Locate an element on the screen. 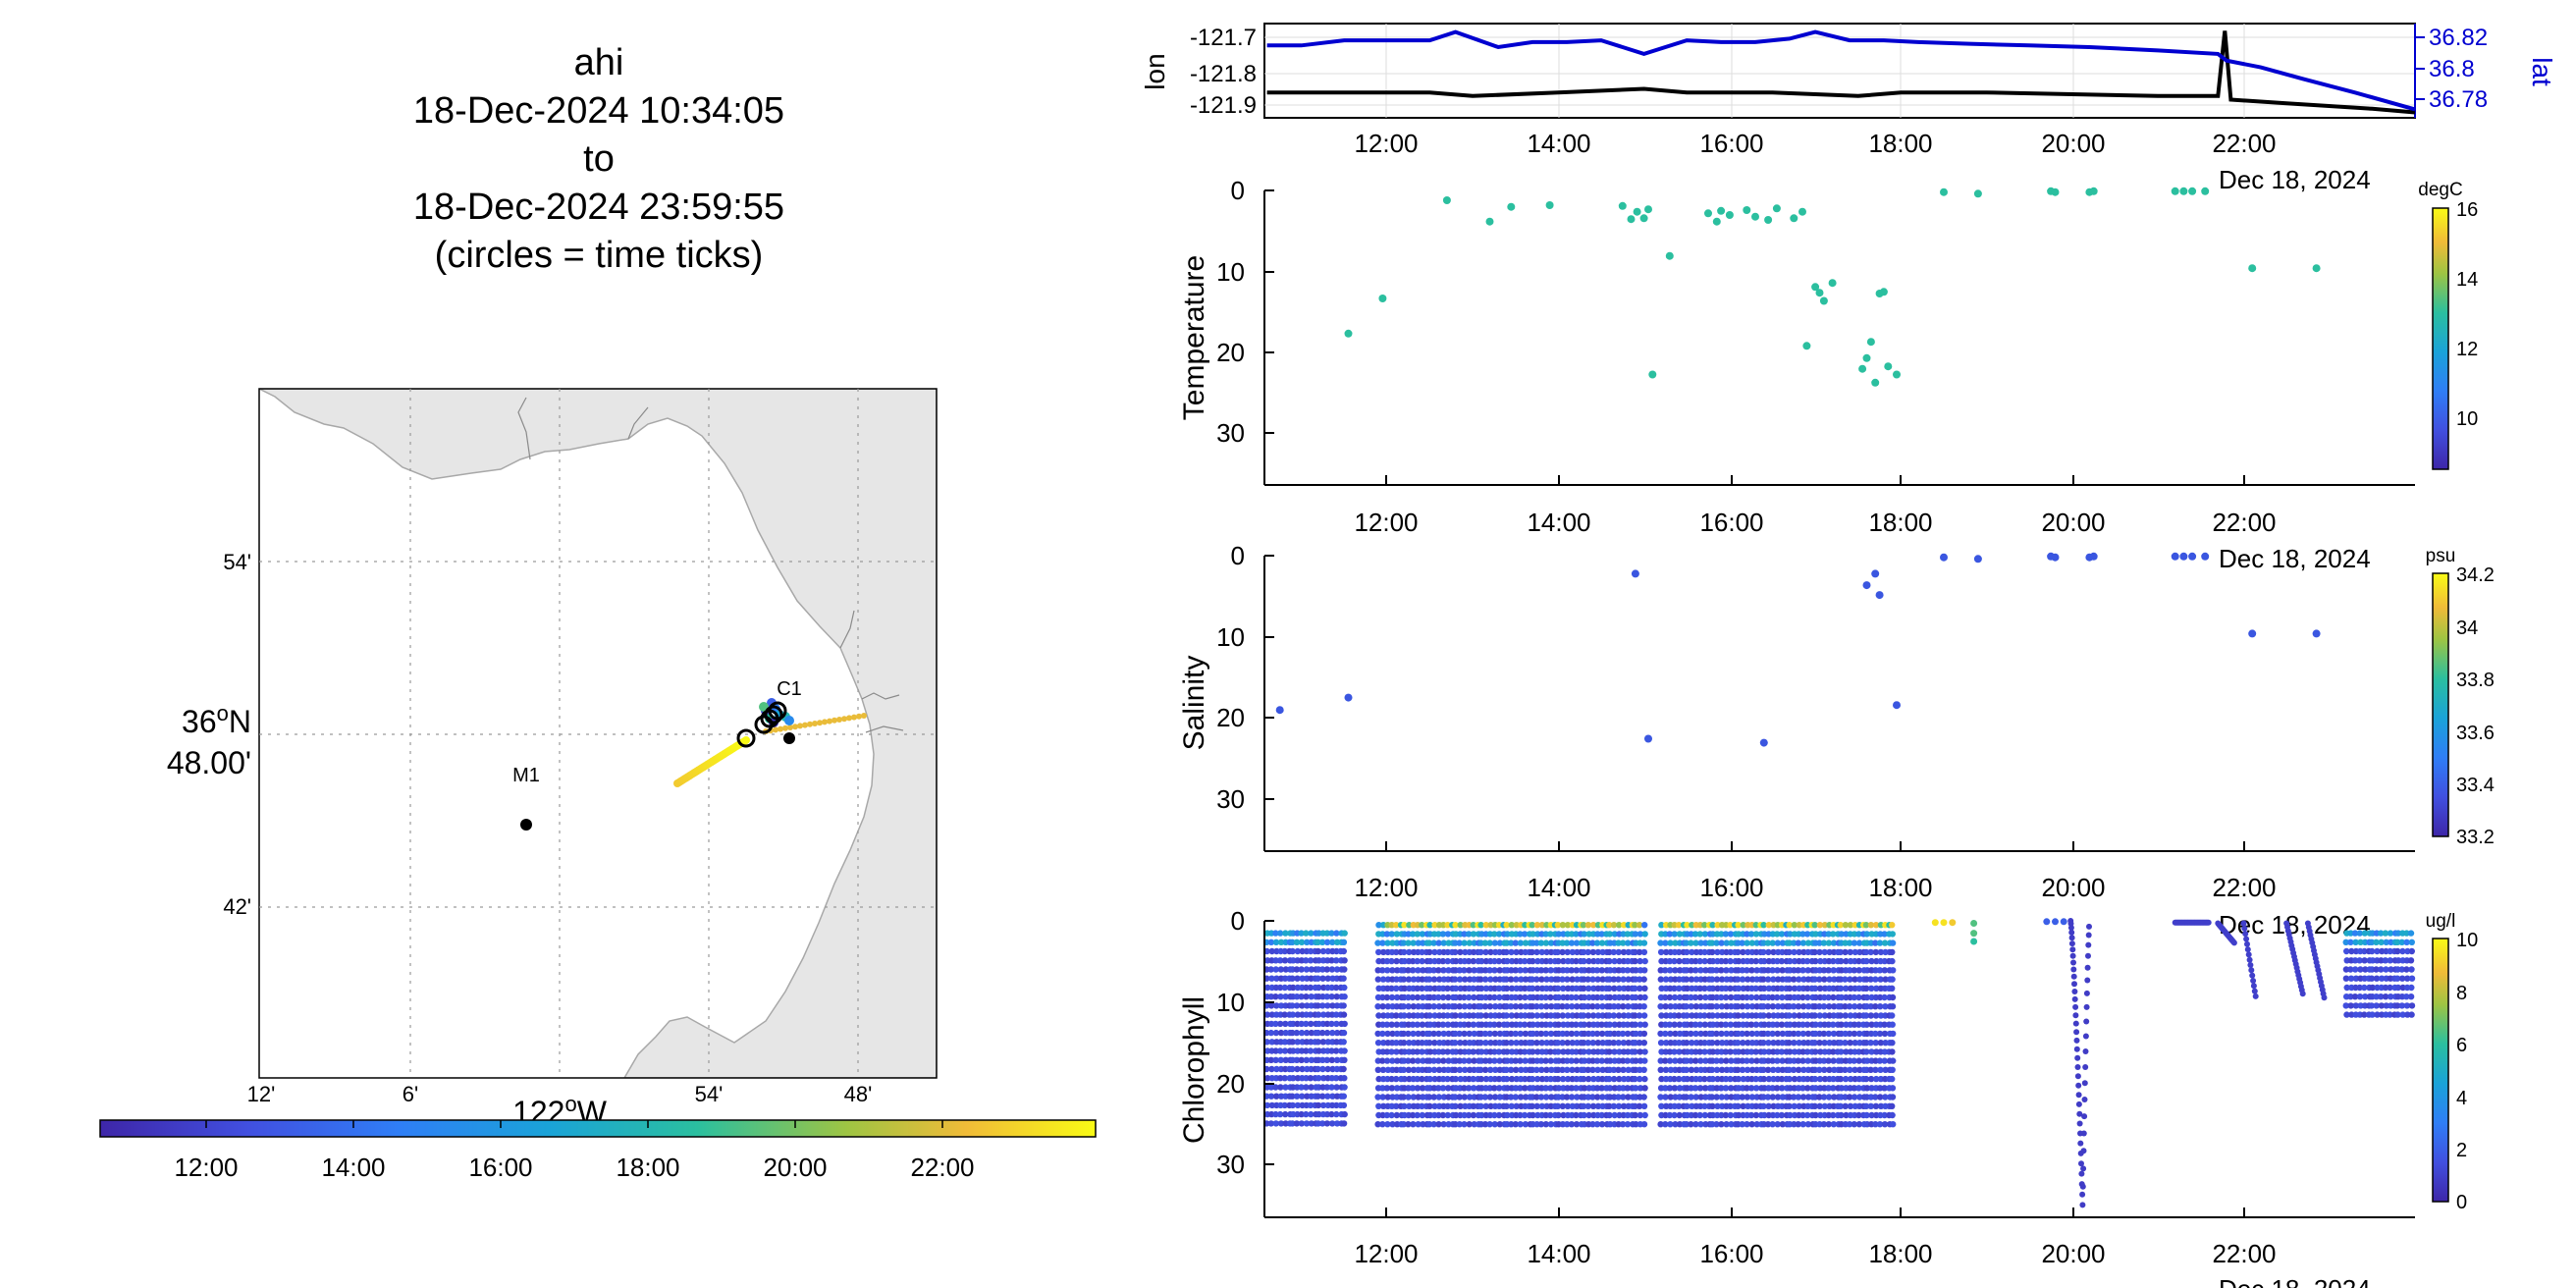 Image resolution: width=2576 pixels, height=1288 pixels. map-frame is located at coordinates (598, 733).